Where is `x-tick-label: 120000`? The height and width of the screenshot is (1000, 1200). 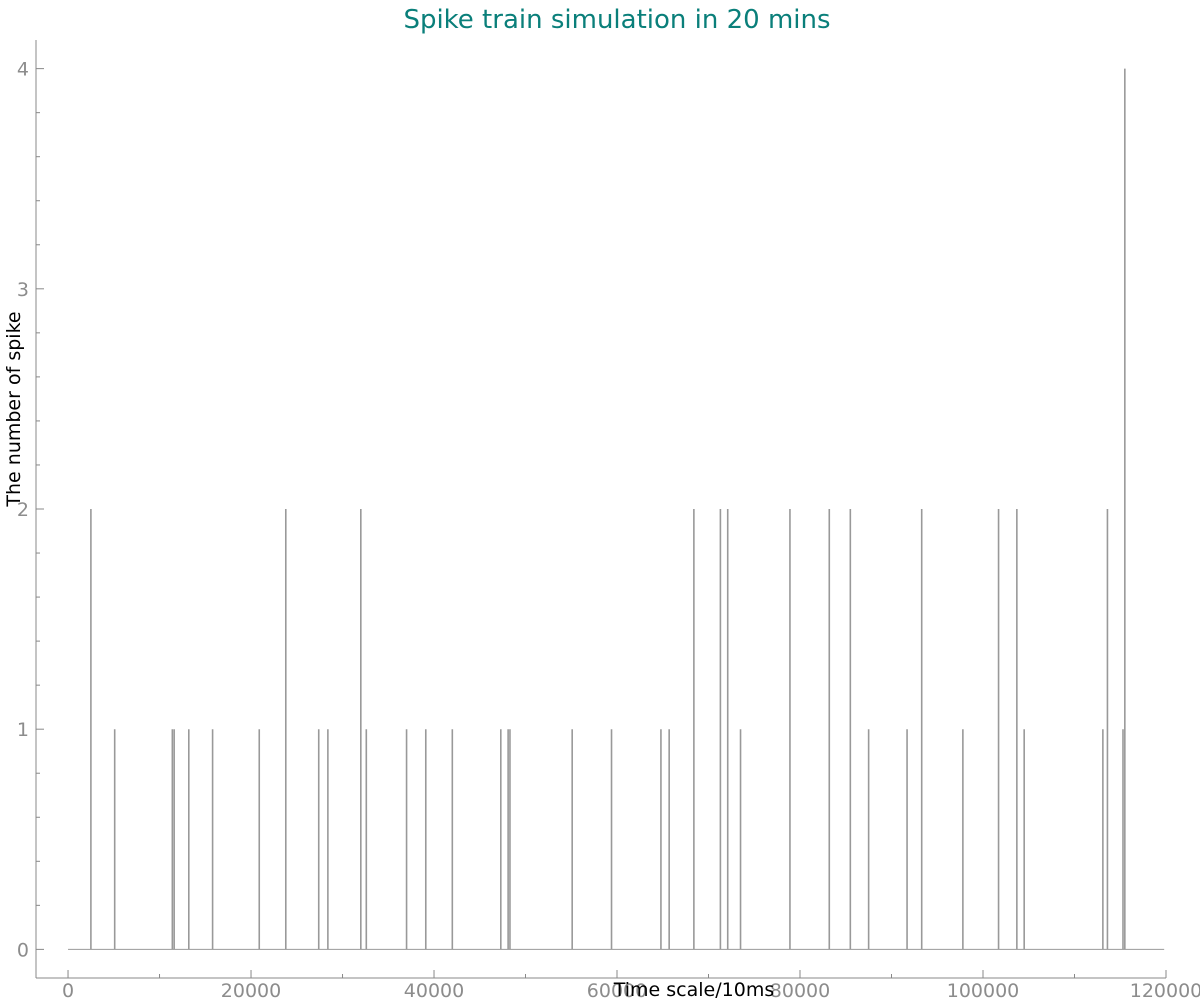 x-tick-label: 120000 is located at coordinates (1165, 990).